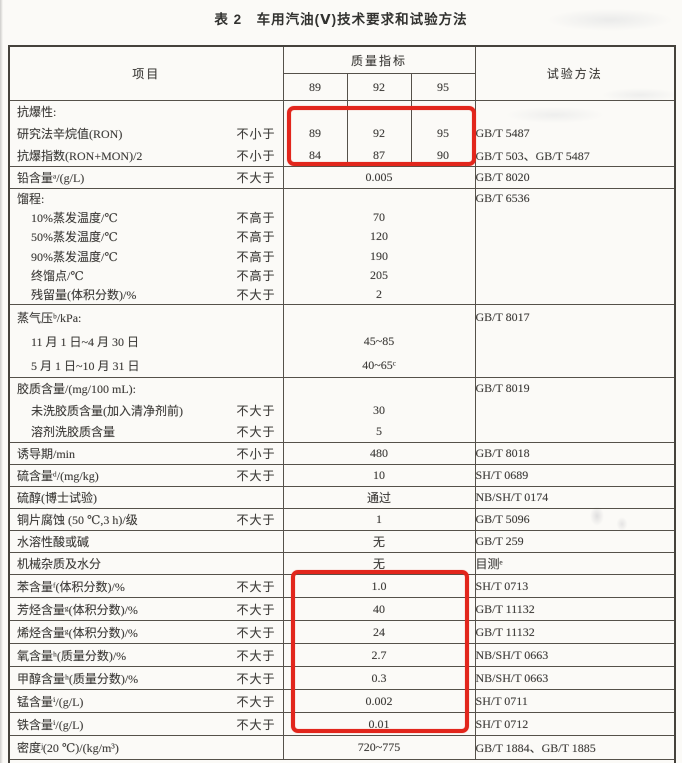 The width and height of the screenshot is (682, 763). Describe the element at coordinates (342, 410) in the screenshot. I see `table-row: 未洗胶质含量(加入清净剂前) 不大于 30` at that location.